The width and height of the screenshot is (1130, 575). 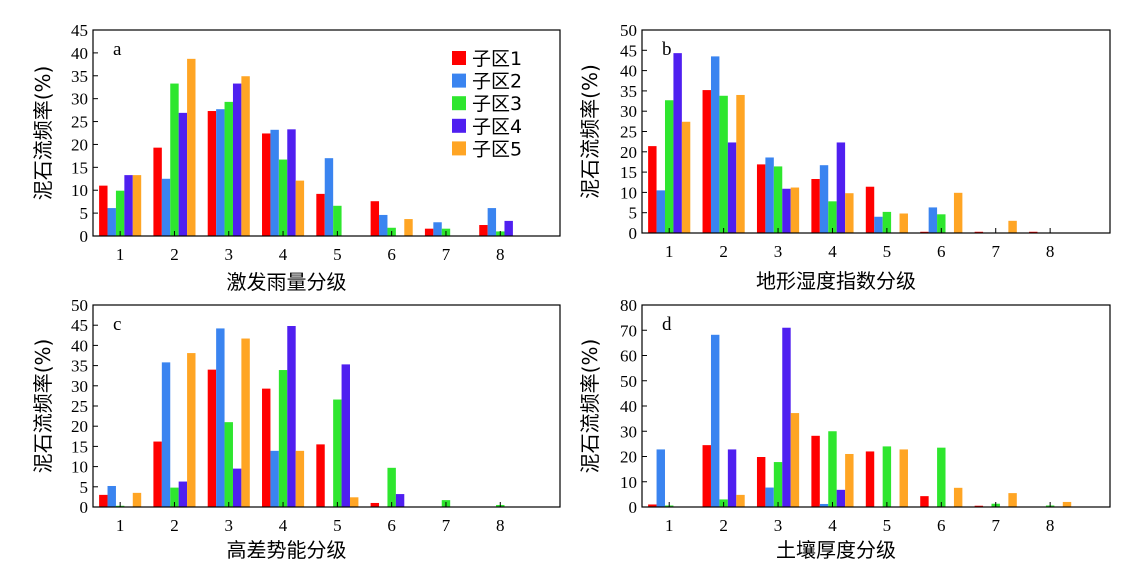 I want to click on legend-label: 子区1, so click(x=497, y=59).